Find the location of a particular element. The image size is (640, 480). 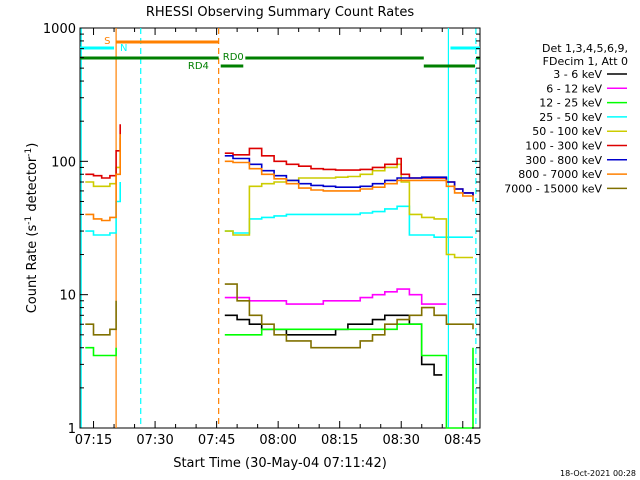

y-tick-label-2: 100 is located at coordinates (63, 162).